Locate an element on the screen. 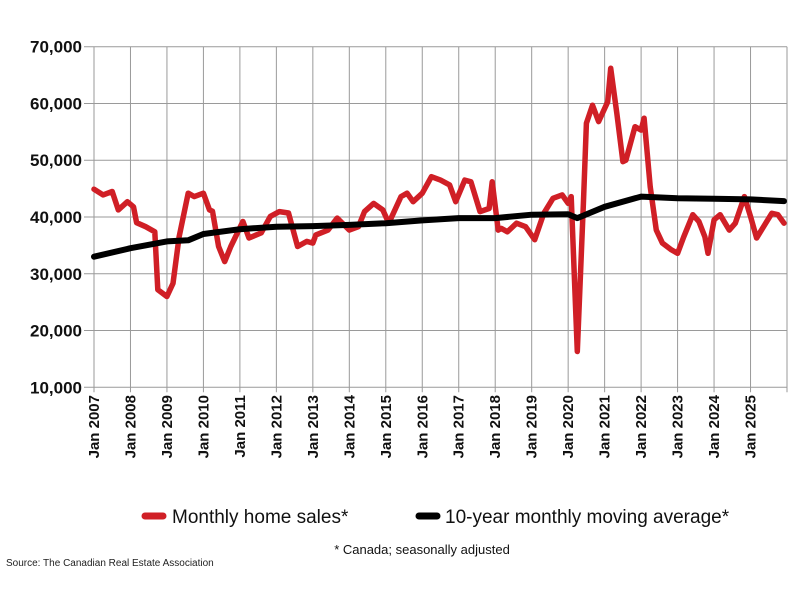 This screenshot has width=800, height=600. x-tick-label: Jan 2016 is located at coordinates (422, 426).